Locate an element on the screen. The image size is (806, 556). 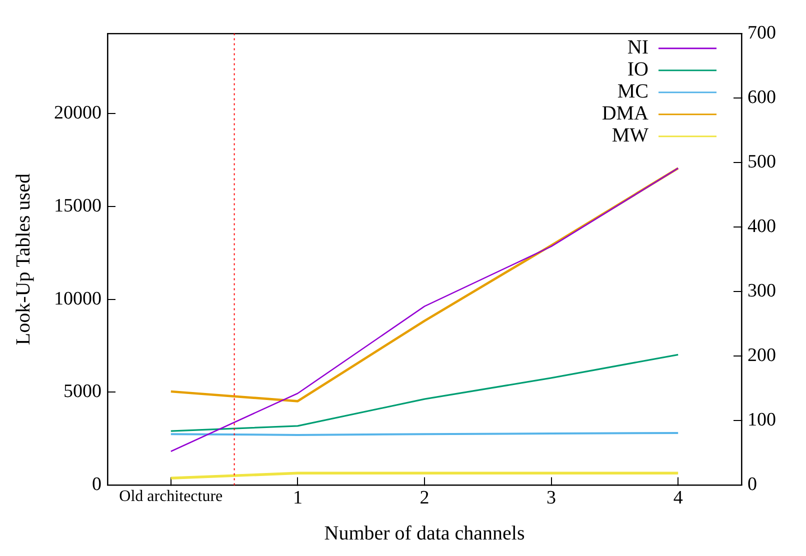
x-tick-label: 2 is located at coordinates (425, 498).